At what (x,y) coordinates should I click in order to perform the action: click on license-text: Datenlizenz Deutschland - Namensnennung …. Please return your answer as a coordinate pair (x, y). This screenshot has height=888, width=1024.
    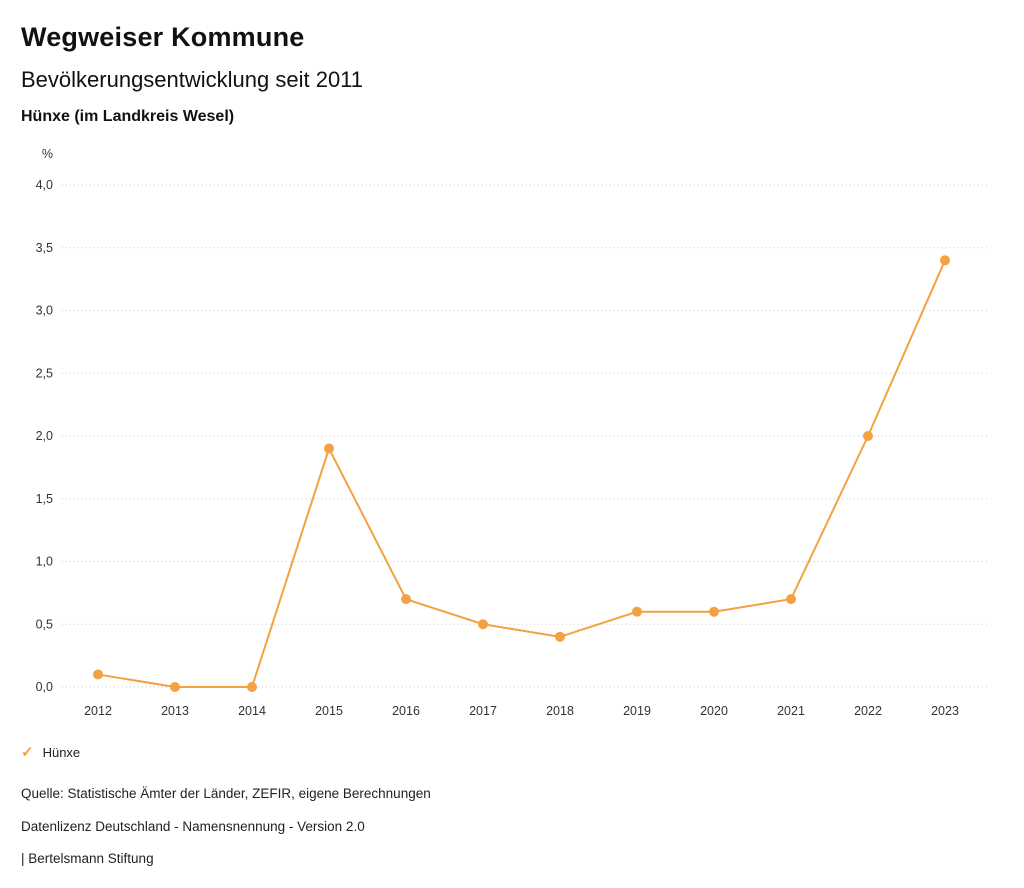
    Looking at the image, I should click on (193, 826).